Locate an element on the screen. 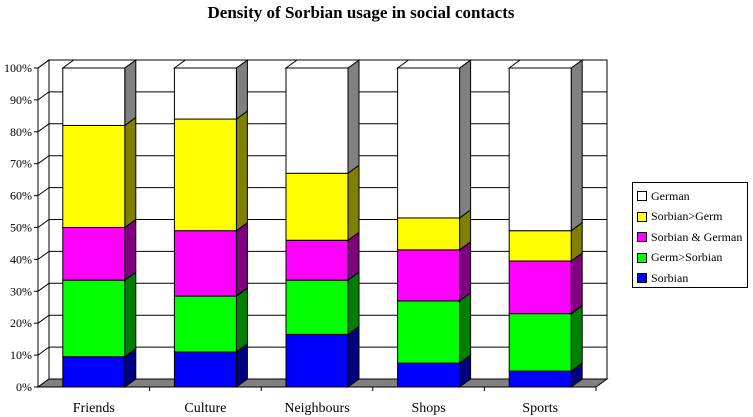  legend-label: Sorbian is located at coordinates (670, 277).